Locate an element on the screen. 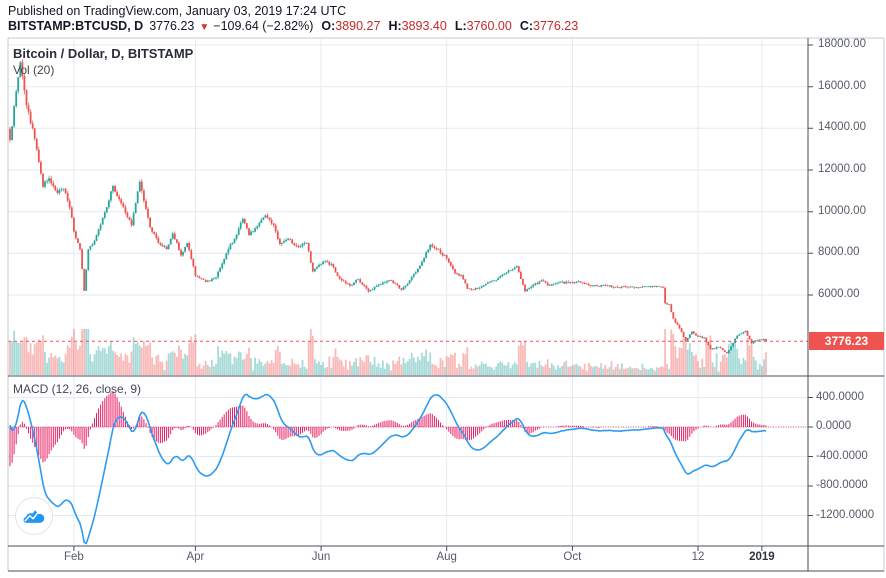 The height and width of the screenshot is (578, 886). high-label: H: is located at coordinates (395, 26).